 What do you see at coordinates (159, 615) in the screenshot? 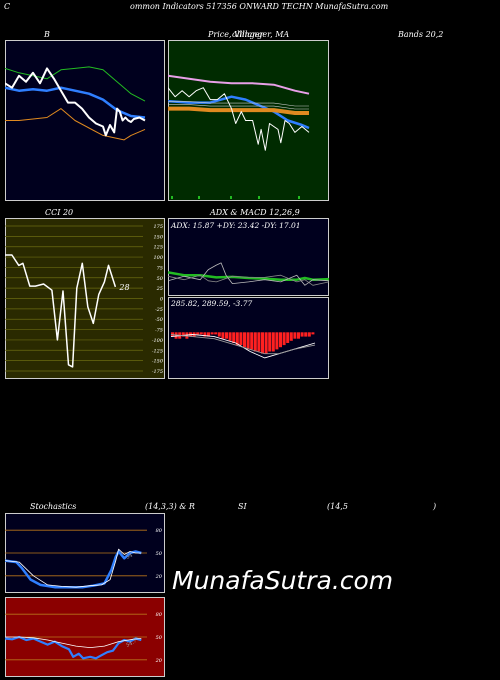
I see `rsi-tick-label-0: 80` at bounding box center [159, 615].